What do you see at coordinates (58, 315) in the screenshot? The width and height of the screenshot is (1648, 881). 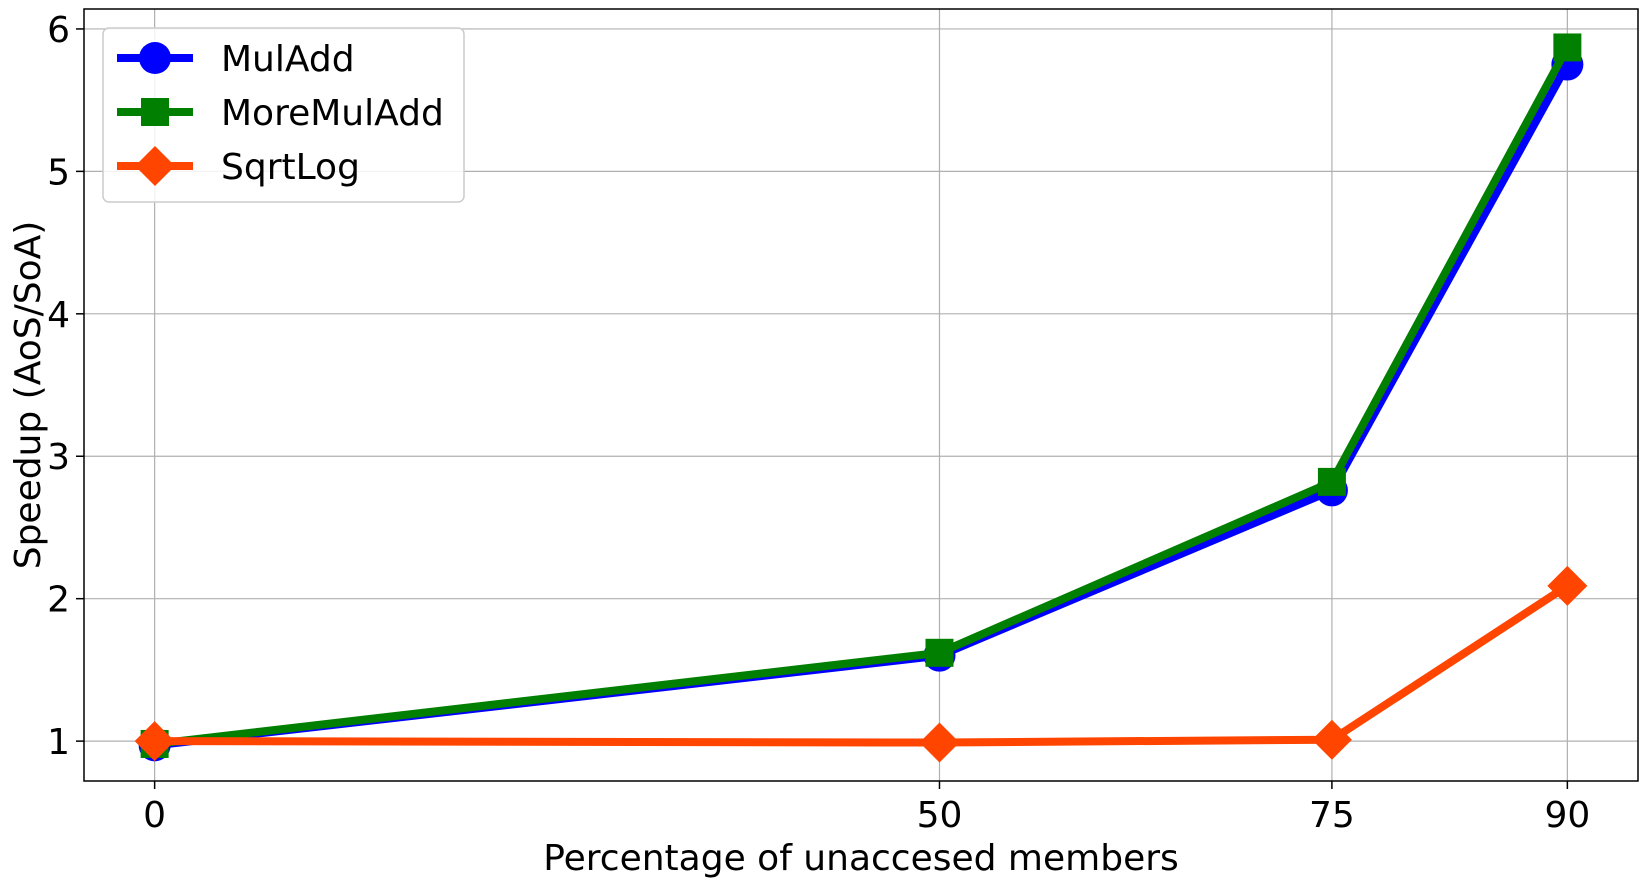 I see `y-tick-label: 4` at bounding box center [58, 315].